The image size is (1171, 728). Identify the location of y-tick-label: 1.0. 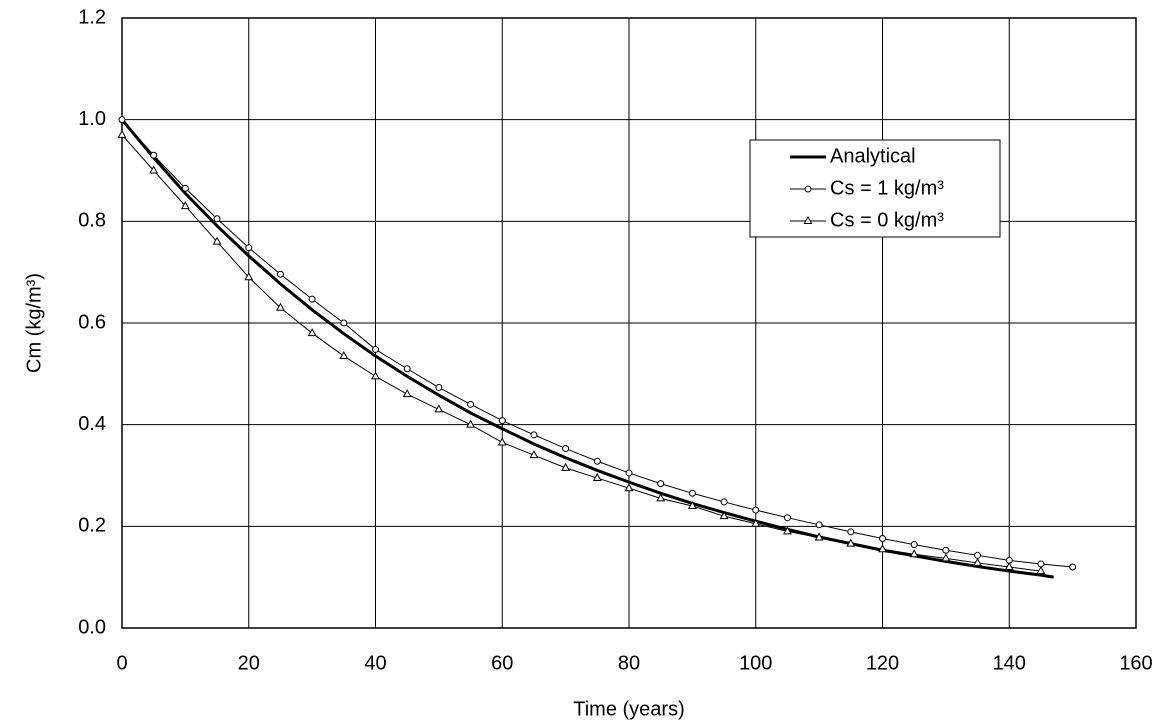
(92, 119).